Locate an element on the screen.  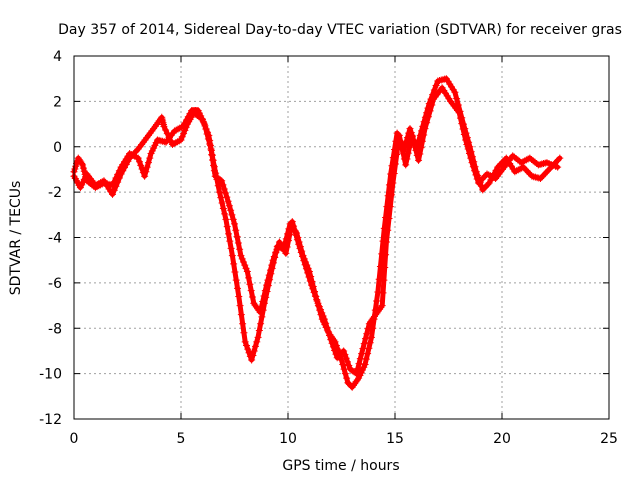
y-tick-label: 0 is located at coordinates (57, 148).